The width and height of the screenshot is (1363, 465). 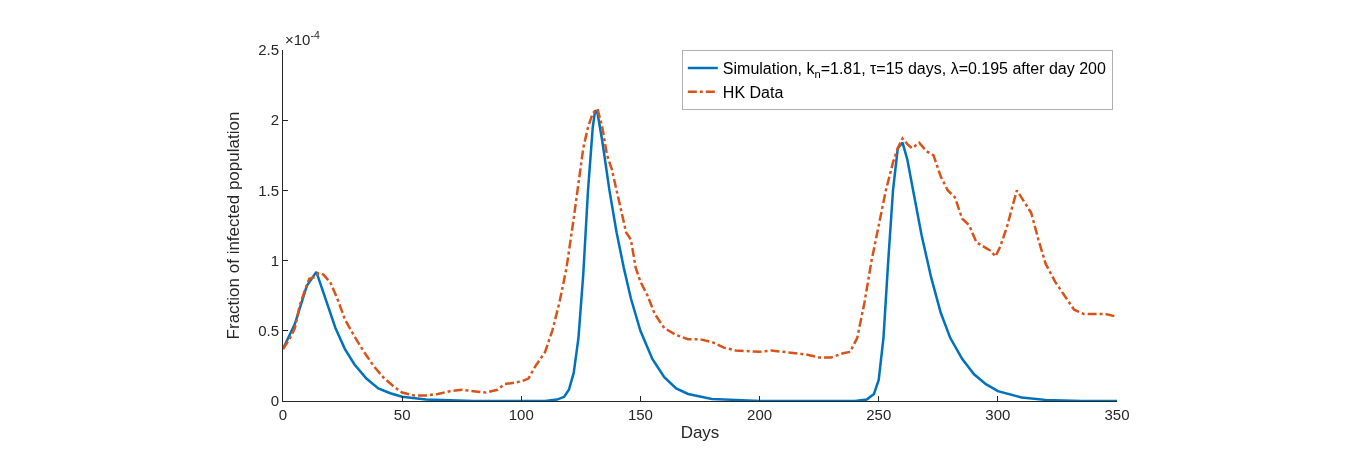 I want to click on x-tick-label: 350, so click(x=1117, y=414).